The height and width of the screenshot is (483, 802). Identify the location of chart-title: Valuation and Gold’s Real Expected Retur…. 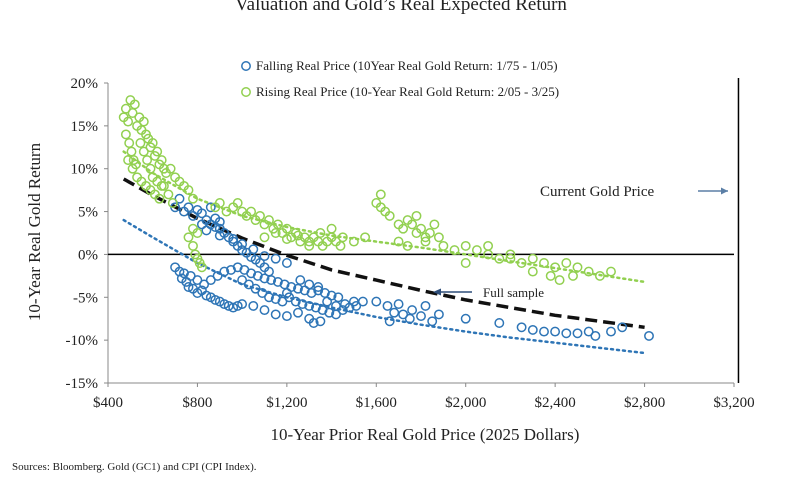
(401, 7).